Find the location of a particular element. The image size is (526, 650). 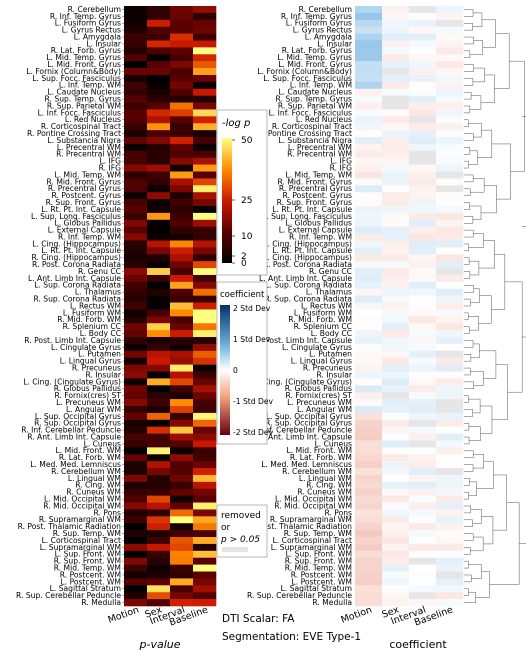

row-label: L. Inf. Temp. WM is located at coordinates (321, 85).